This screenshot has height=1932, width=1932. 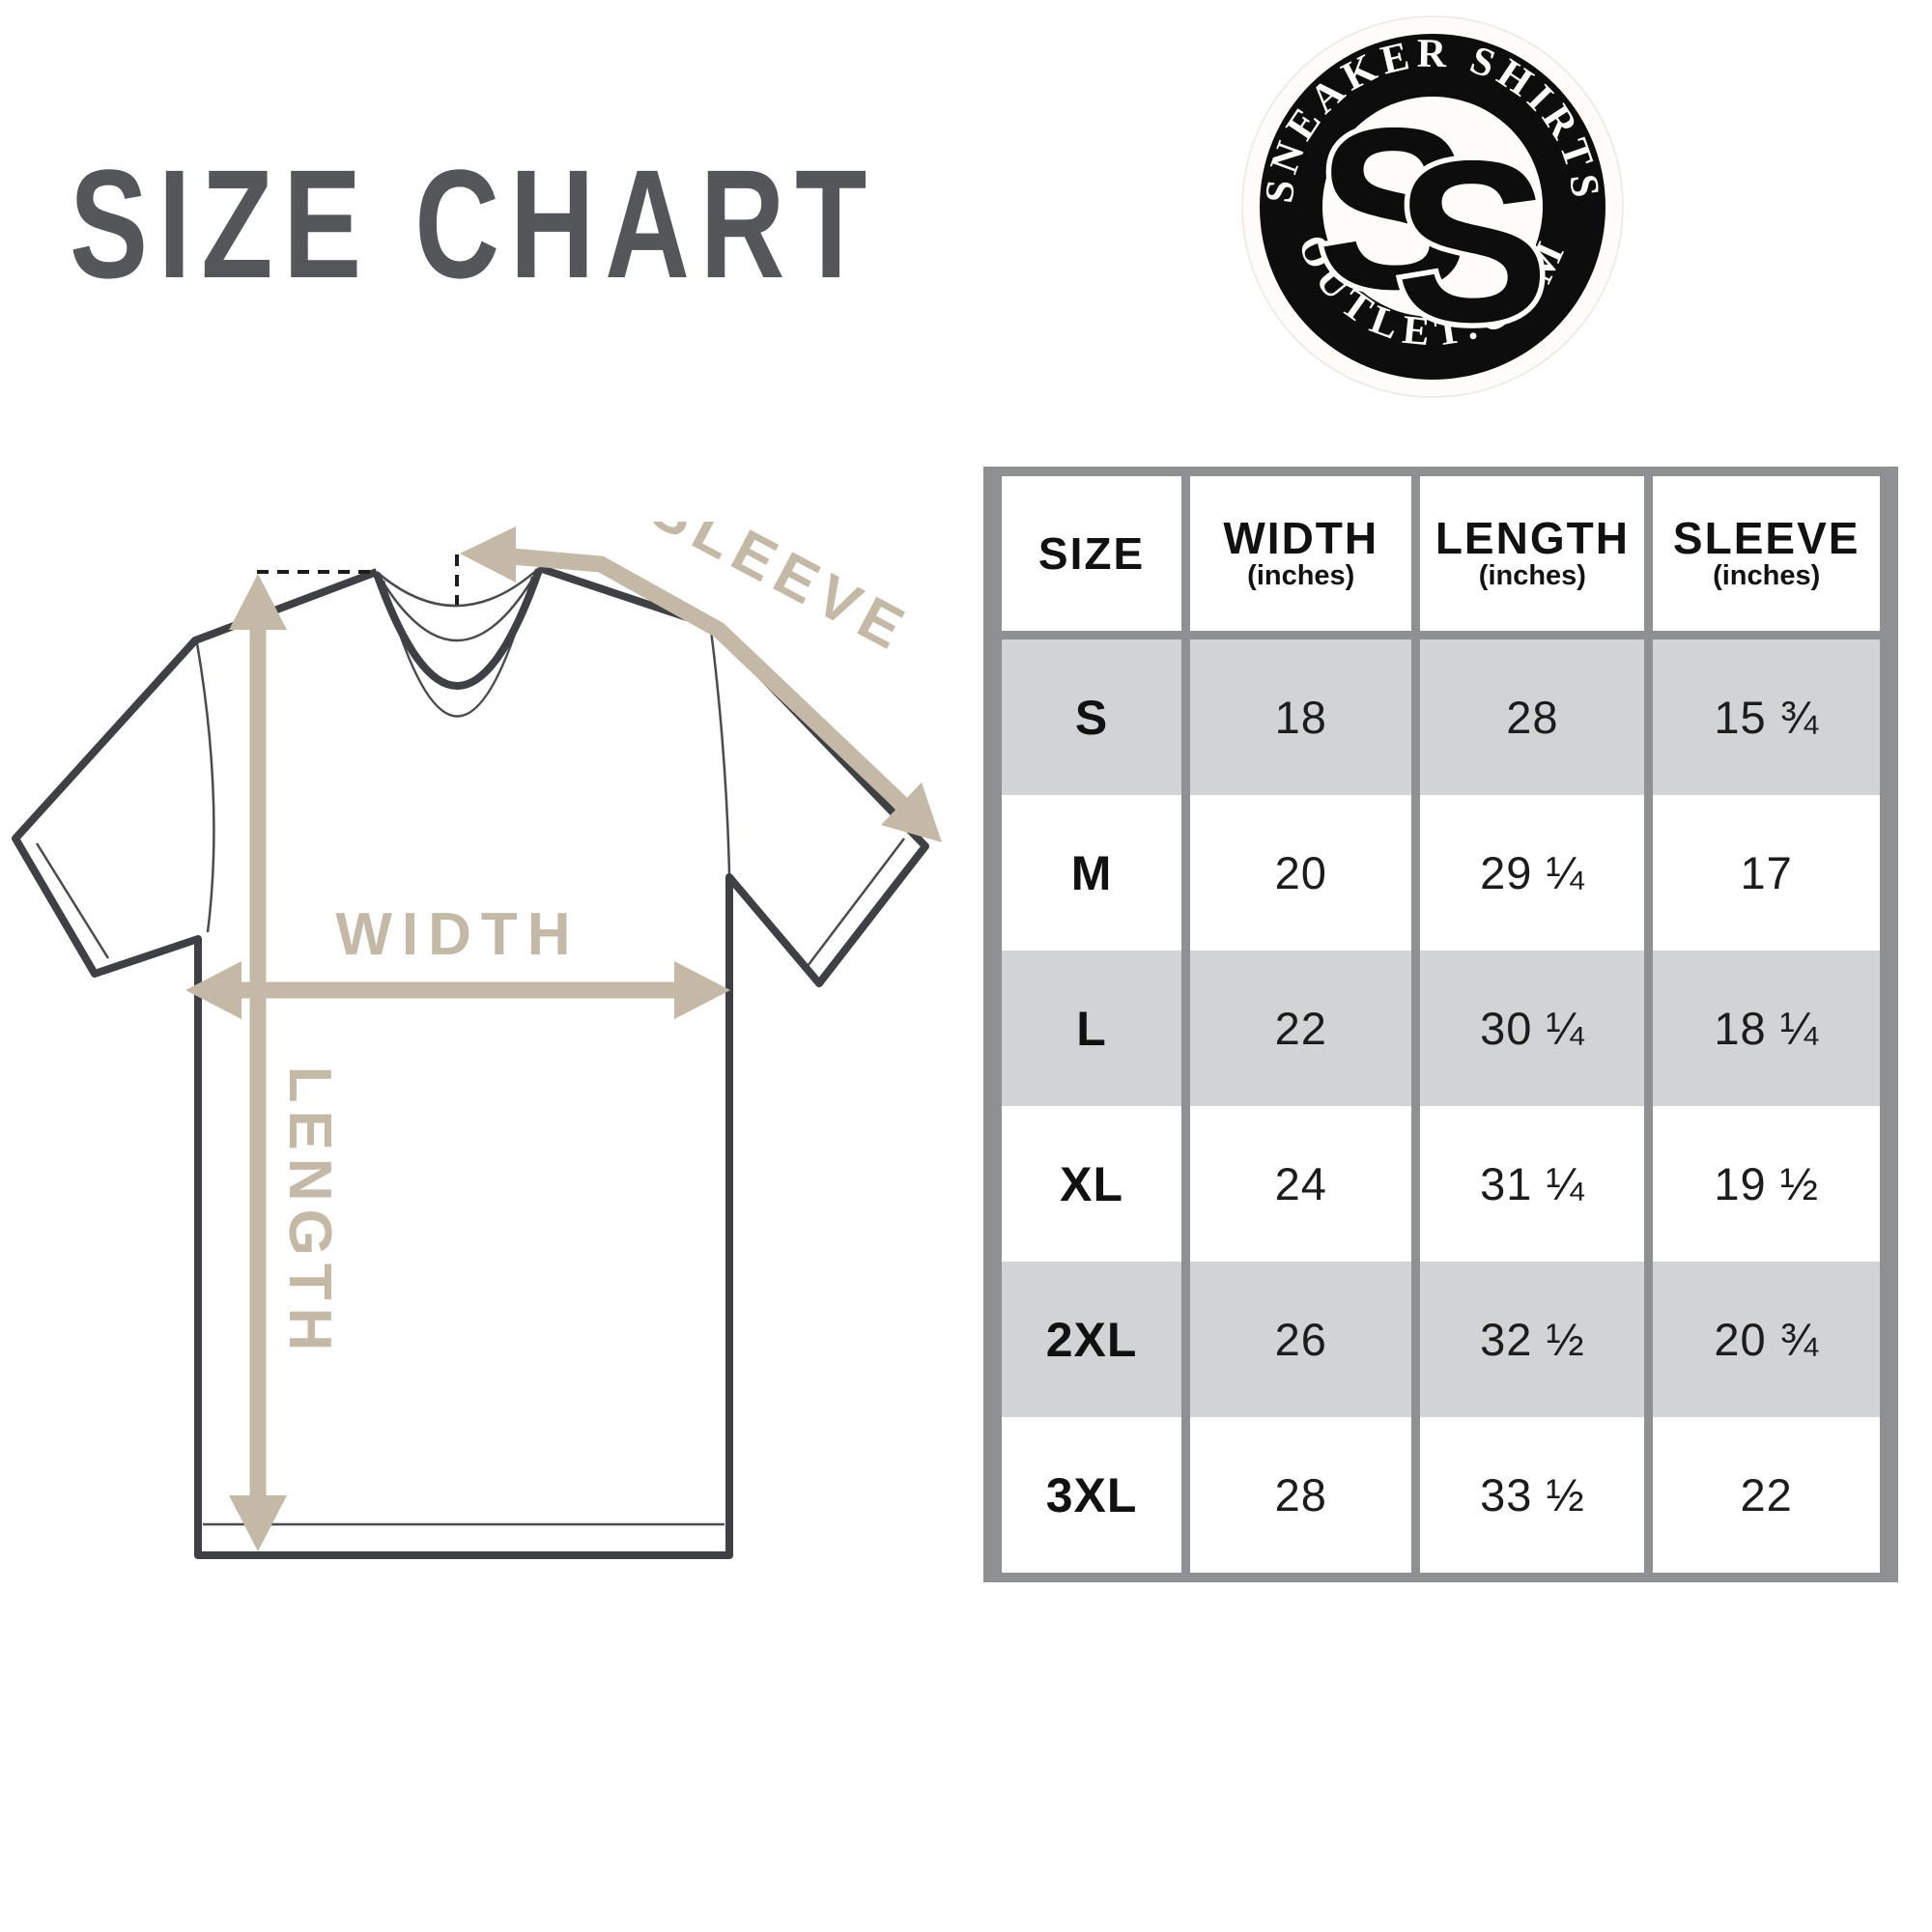 I want to click on table-row-3xl: 3XL 28 33 ½ 22, so click(x=1441, y=1495).